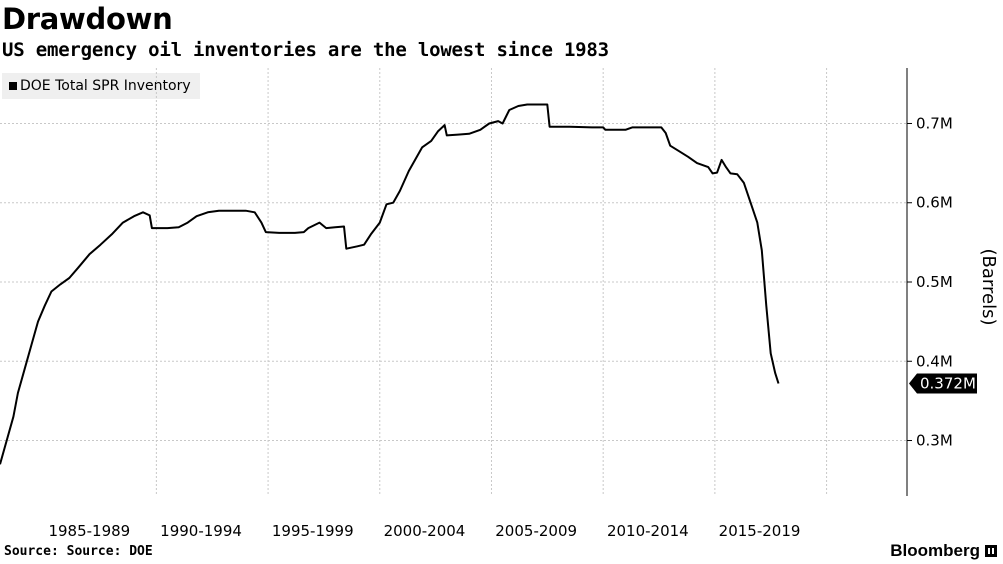 Image resolution: width=1003 pixels, height=564 pixels. What do you see at coordinates (78, 551) in the screenshot?
I see `source-note: Source: Source: DOE` at bounding box center [78, 551].